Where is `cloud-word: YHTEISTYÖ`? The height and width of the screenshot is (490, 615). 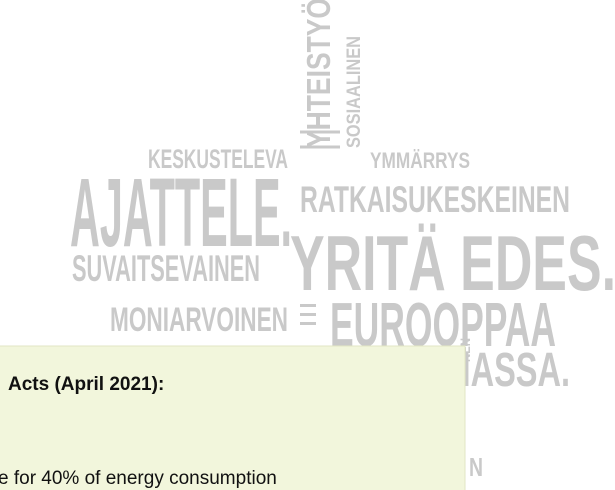
cloud-word: YHTEISTYÖ is located at coordinates (318, 74).